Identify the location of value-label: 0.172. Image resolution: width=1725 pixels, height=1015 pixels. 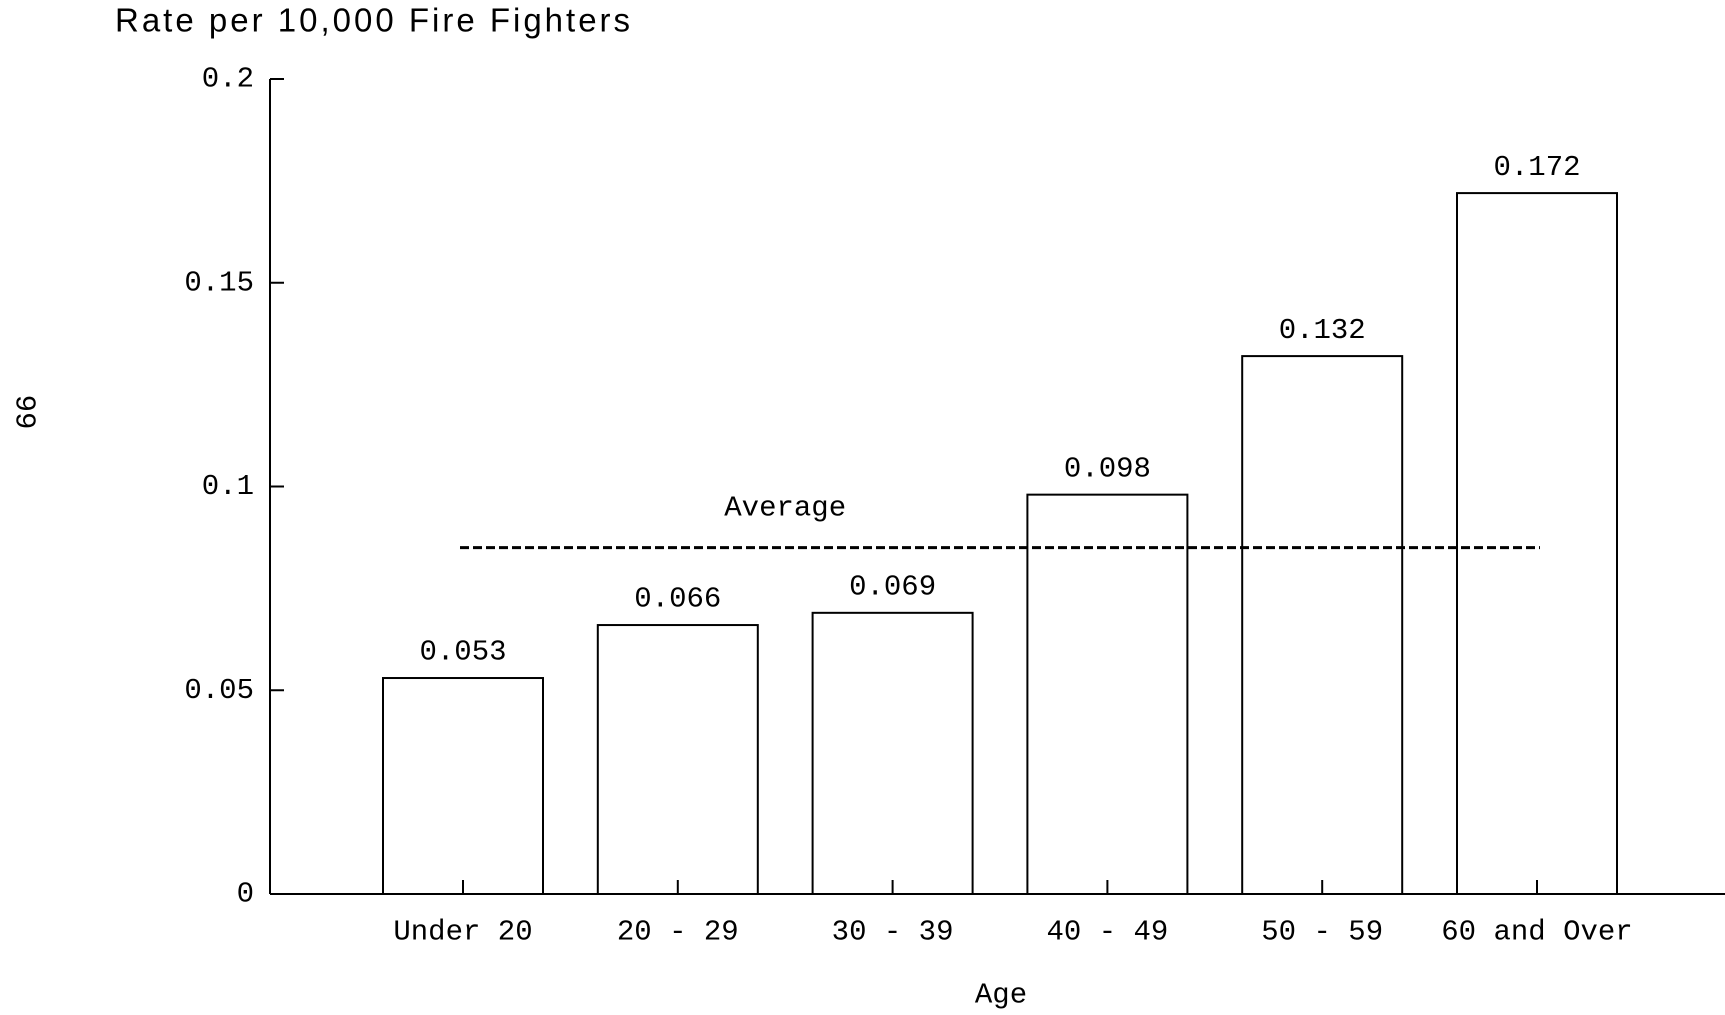
(1536, 167).